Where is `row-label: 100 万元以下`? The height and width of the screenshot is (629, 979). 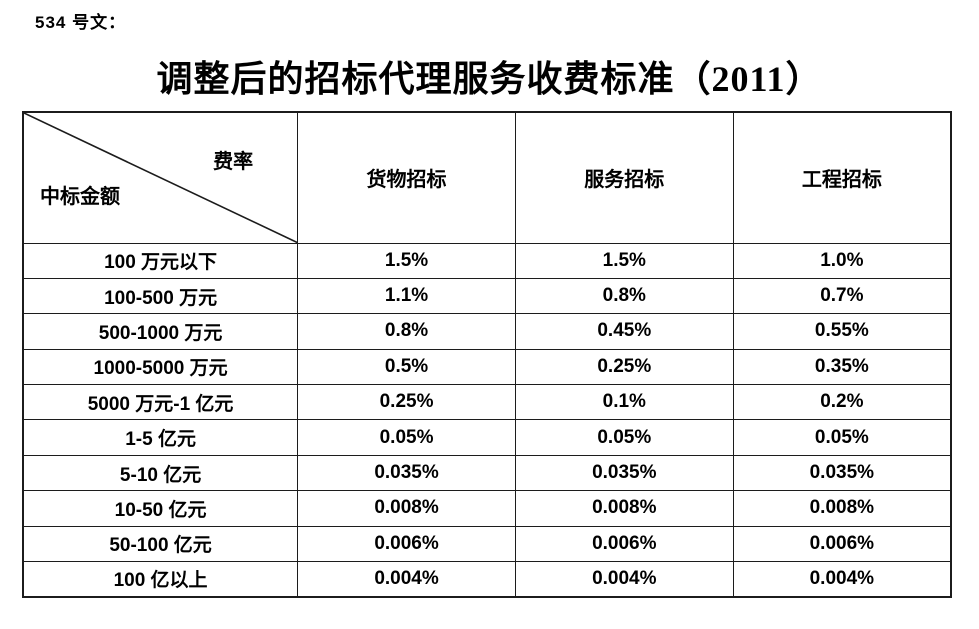
row-label: 100 万元以下 is located at coordinates (160, 260).